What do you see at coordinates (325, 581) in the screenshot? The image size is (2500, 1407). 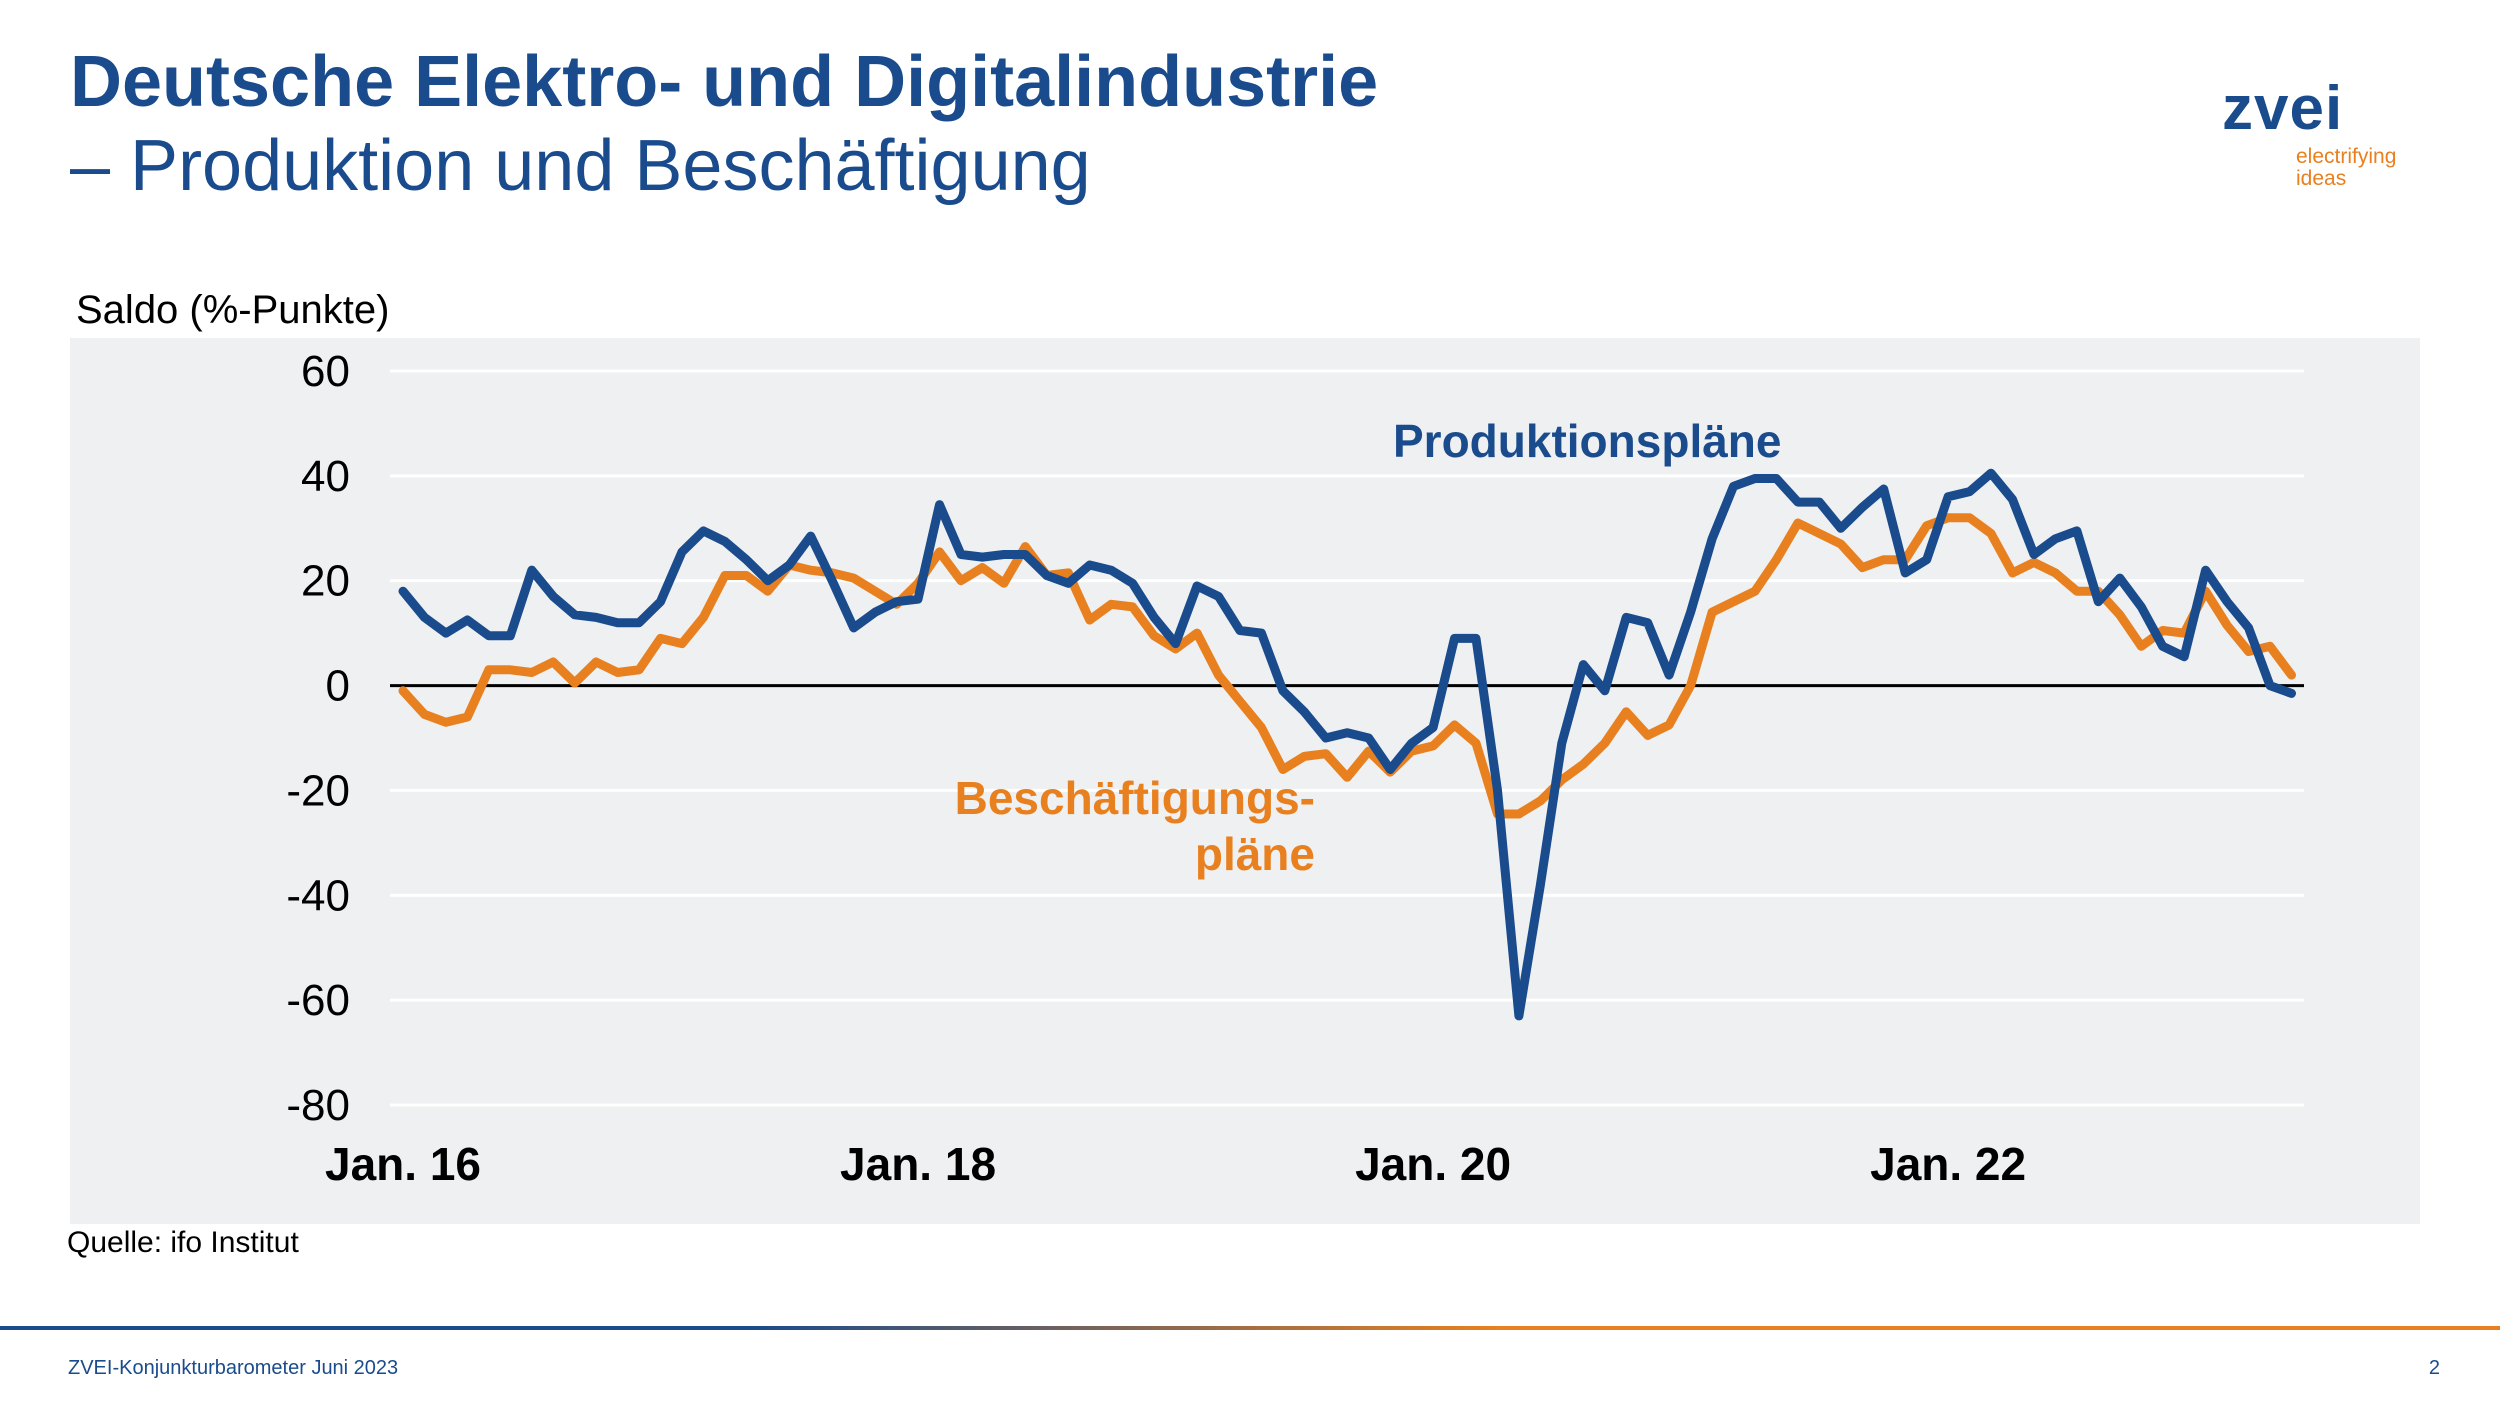 I see `y-tick-label: 20` at bounding box center [325, 581].